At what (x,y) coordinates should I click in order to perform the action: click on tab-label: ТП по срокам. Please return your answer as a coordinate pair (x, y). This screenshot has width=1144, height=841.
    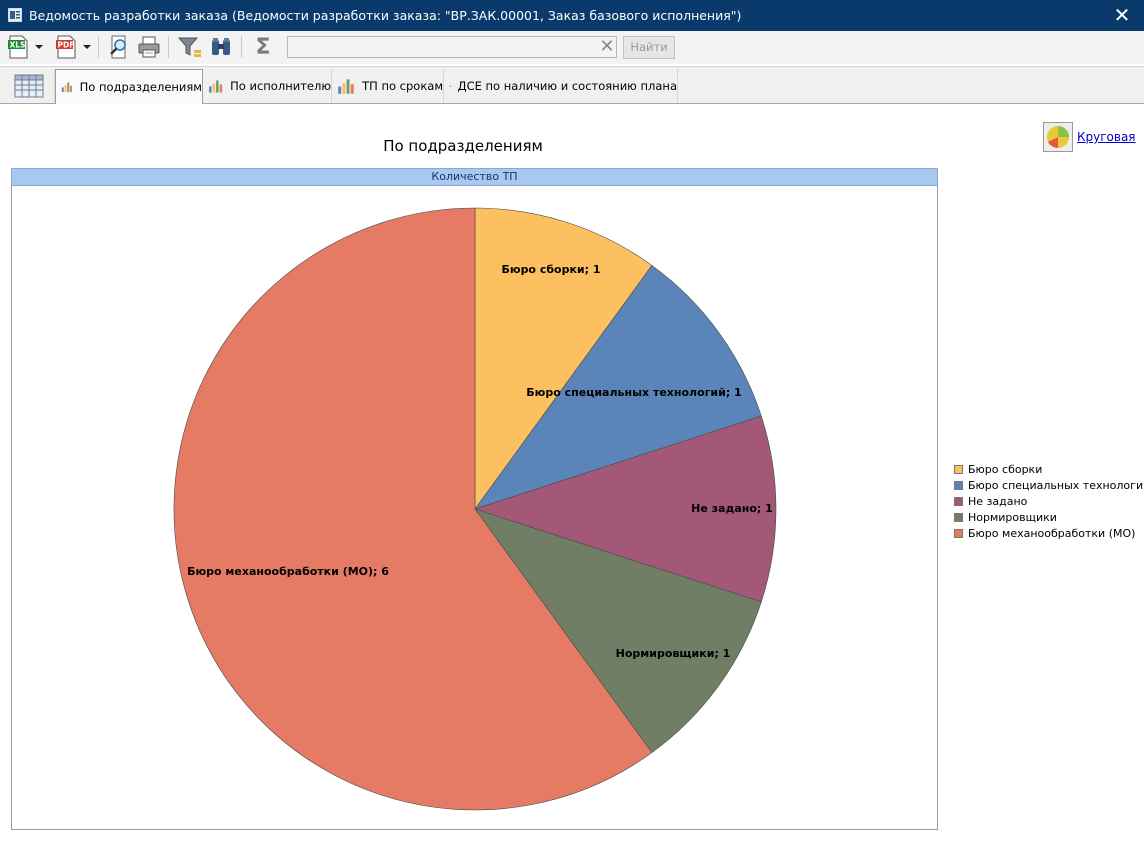
    Looking at the image, I should click on (402, 86).